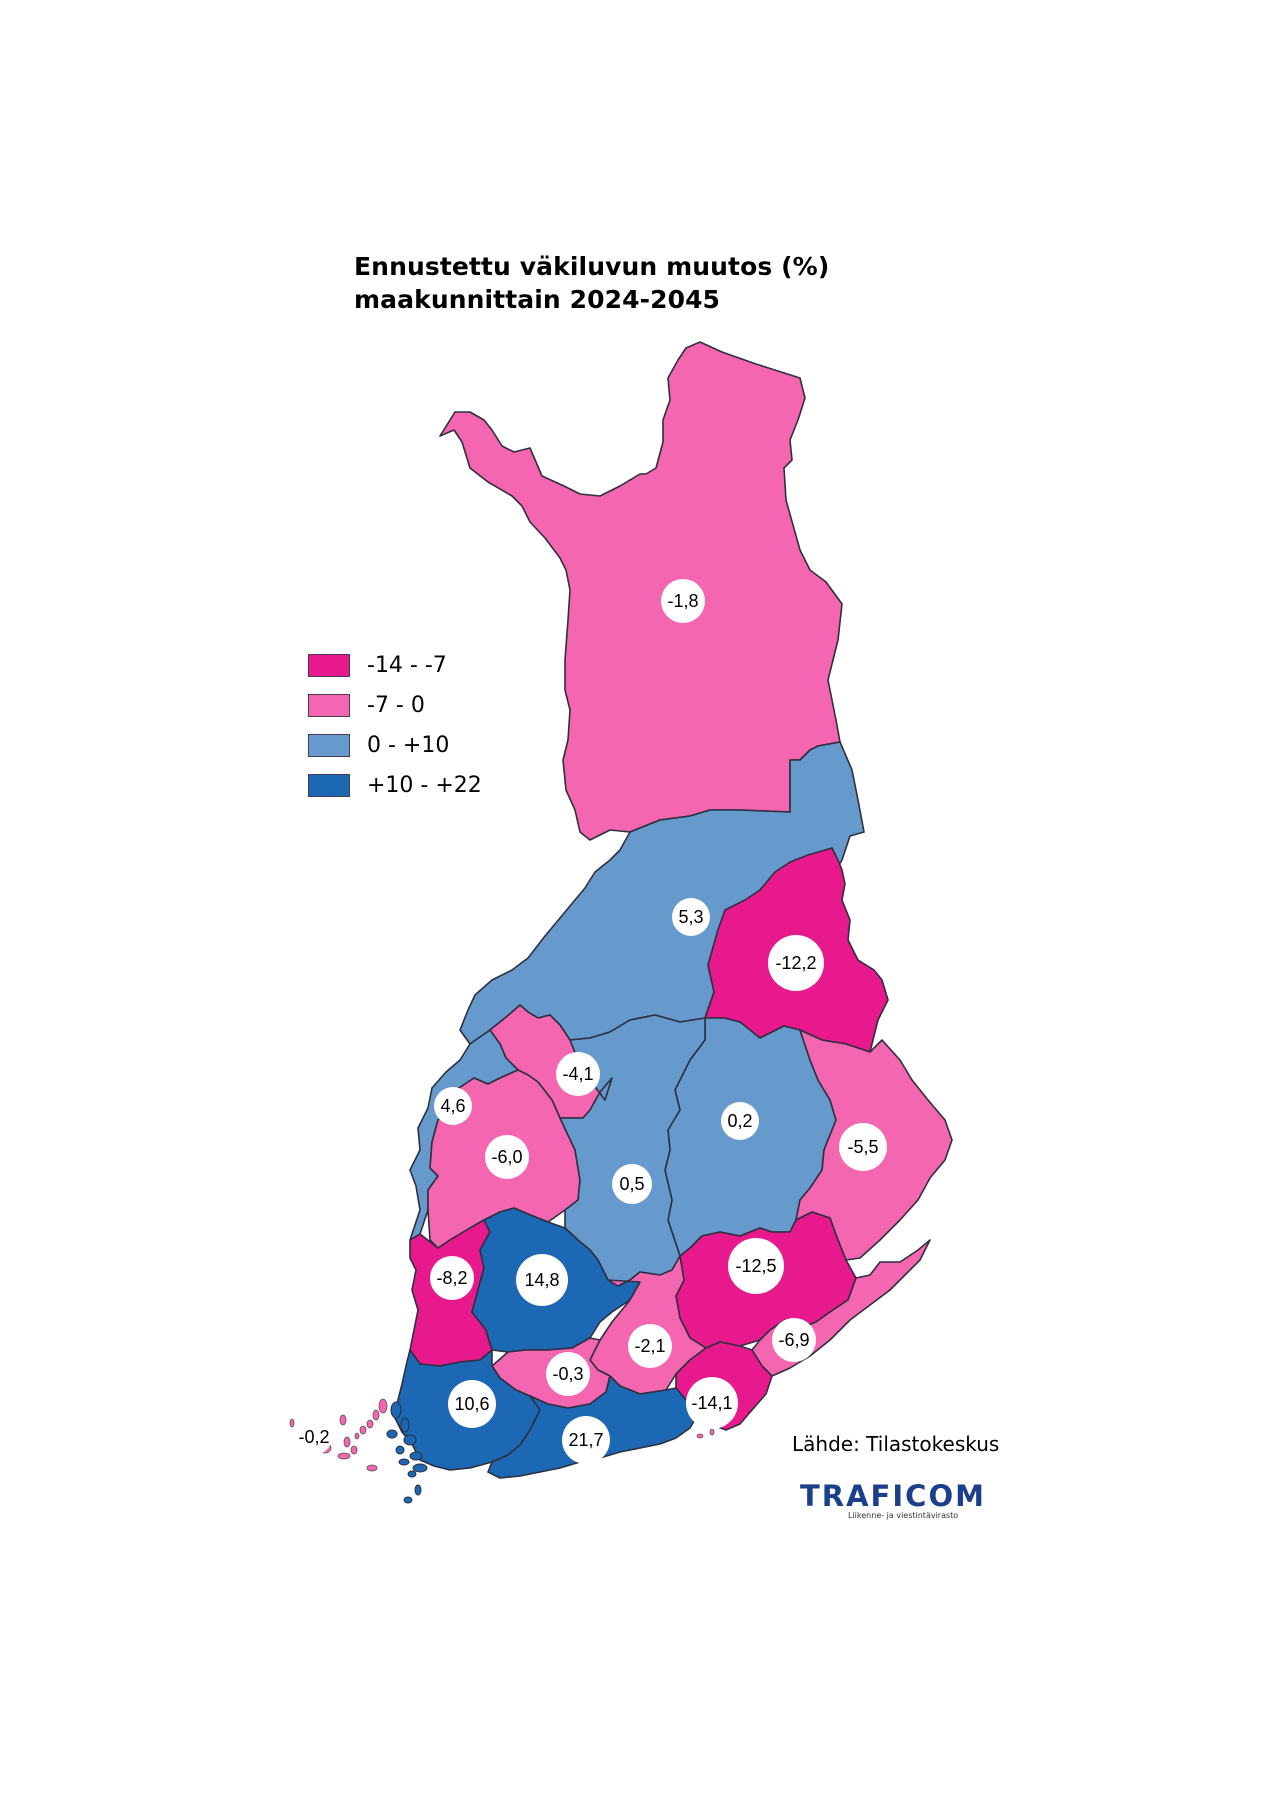  I want to click on svg-text: -2,1, so click(649, 1346).